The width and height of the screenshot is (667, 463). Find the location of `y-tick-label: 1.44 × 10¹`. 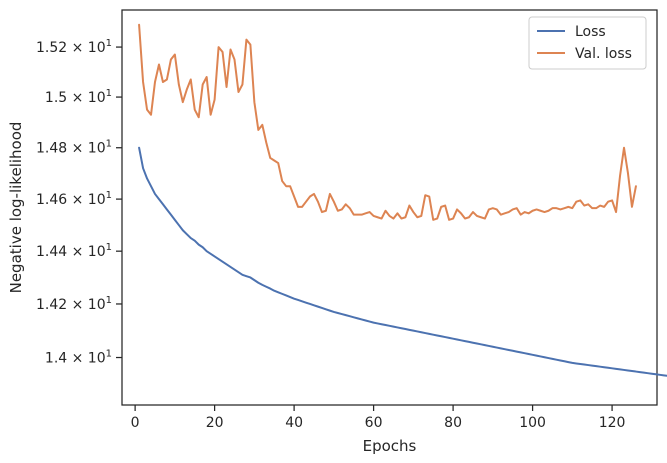

y-tick-label: 1.44 × 10¹ is located at coordinates (74, 251).